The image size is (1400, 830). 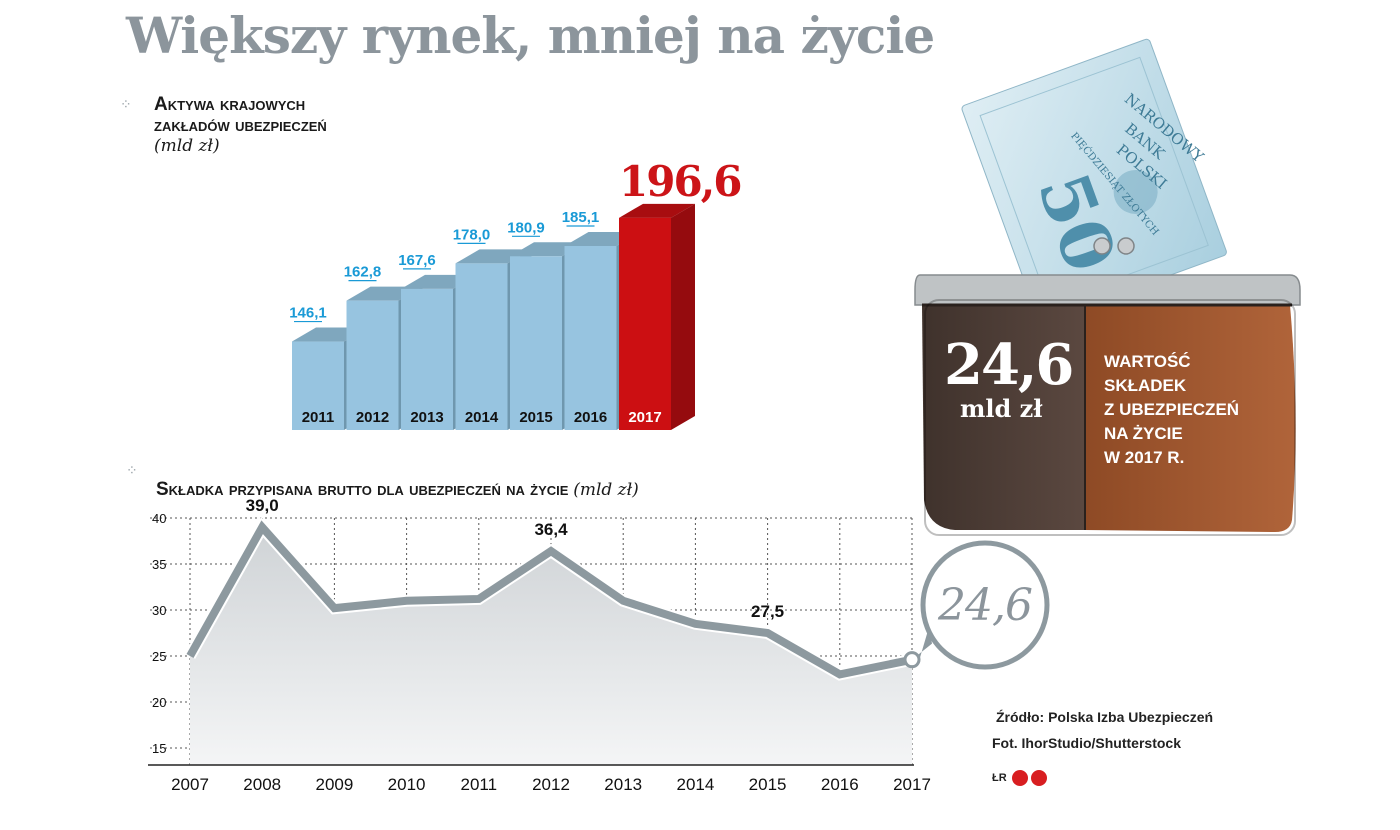 I want to click on data-point-label: 36,4, so click(x=551, y=529).